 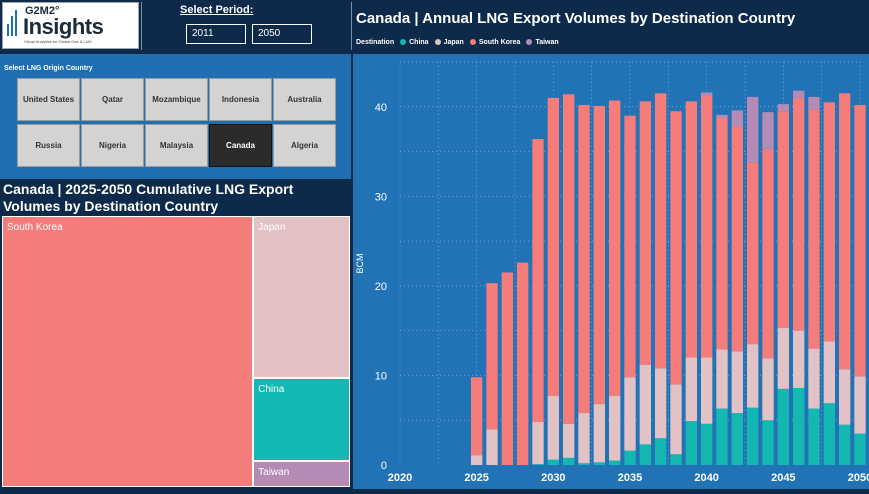 I want to click on bar-china-2031, so click(x=568, y=461).